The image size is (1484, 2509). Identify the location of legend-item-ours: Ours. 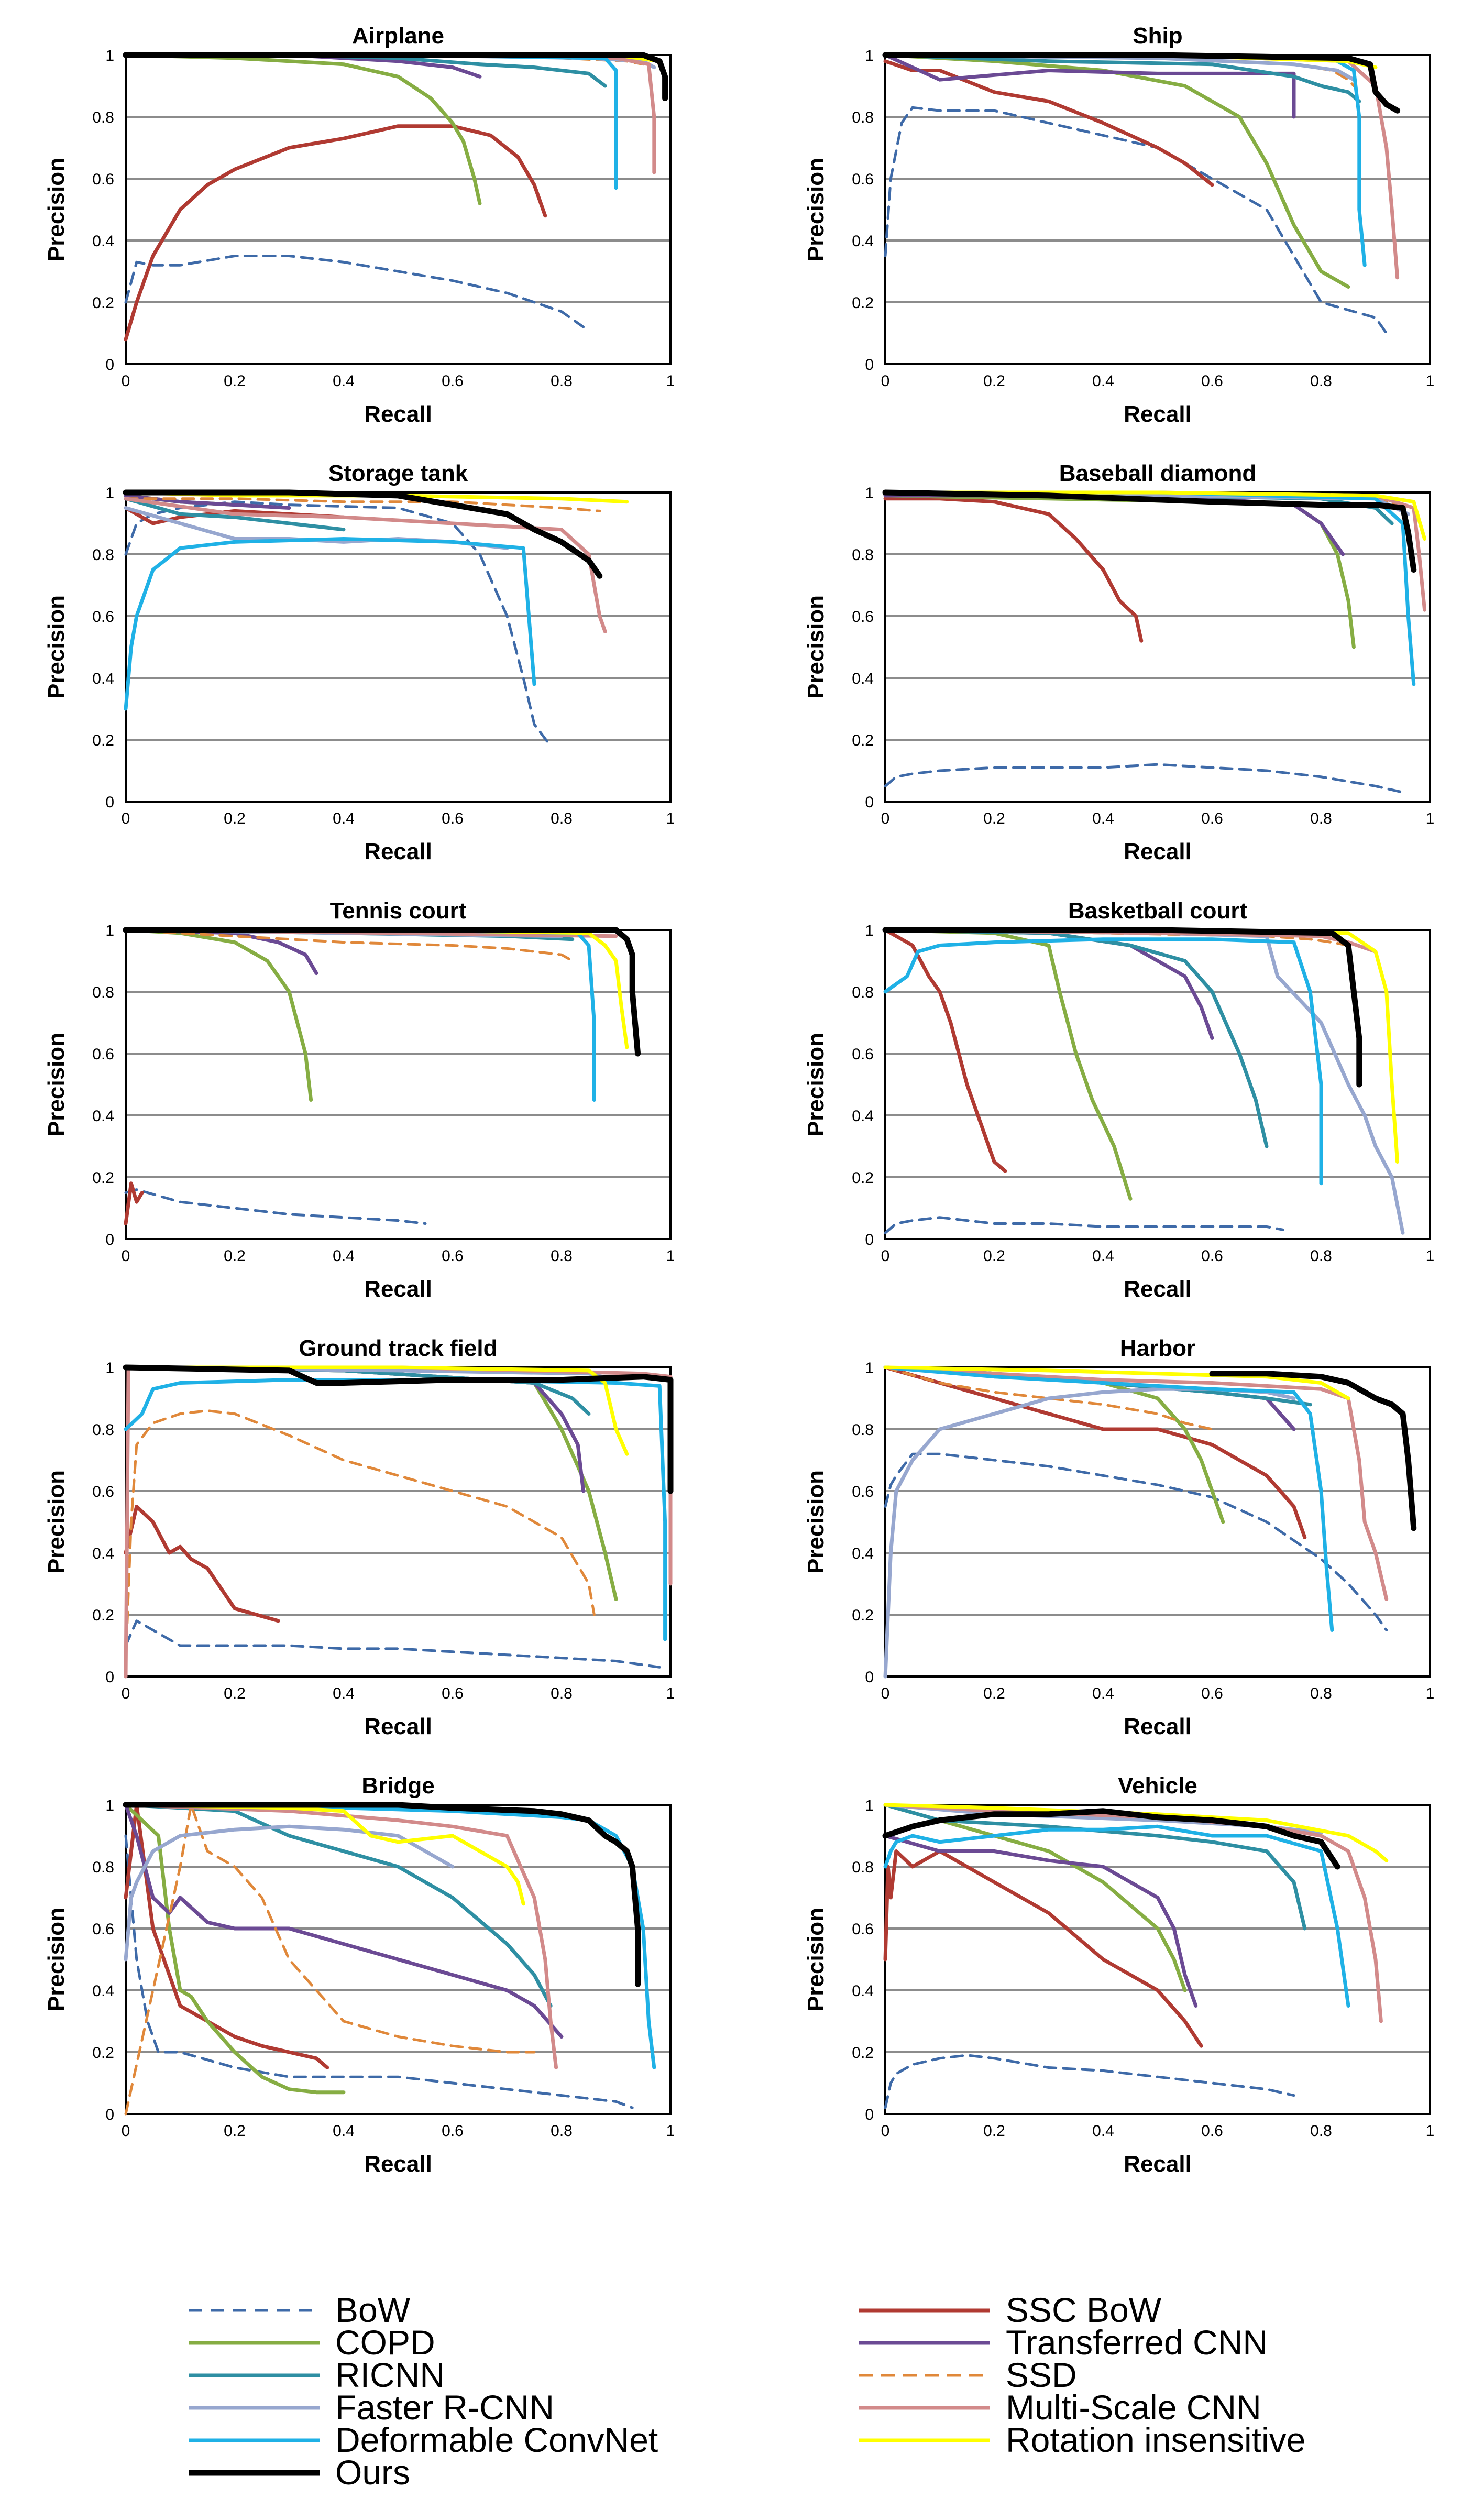
(299, 2472).